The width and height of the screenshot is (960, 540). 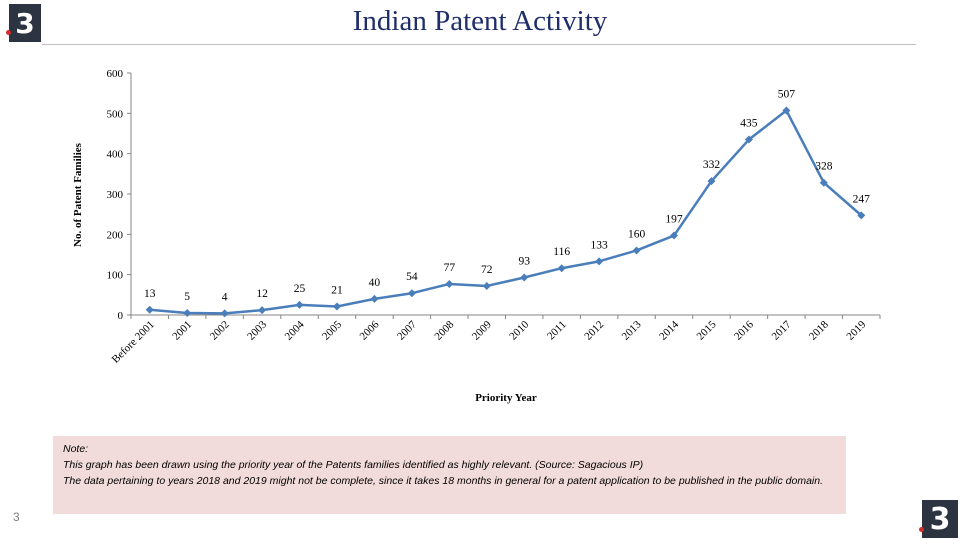 What do you see at coordinates (115, 195) in the screenshot?
I see `y-tick-label: 300` at bounding box center [115, 195].